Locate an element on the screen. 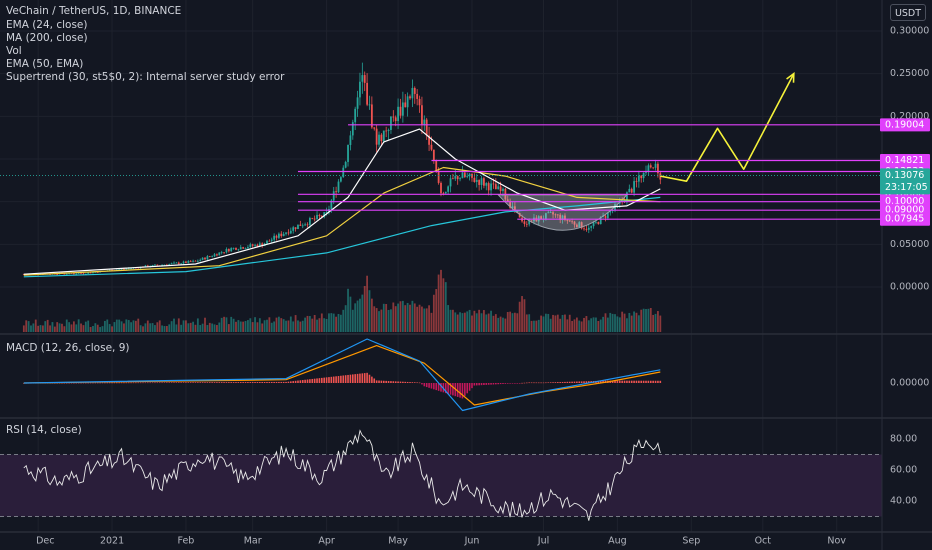 This screenshot has height=550, width=932. macd-pane-label: MACD (12, 26, close, 9) is located at coordinates (68, 348).